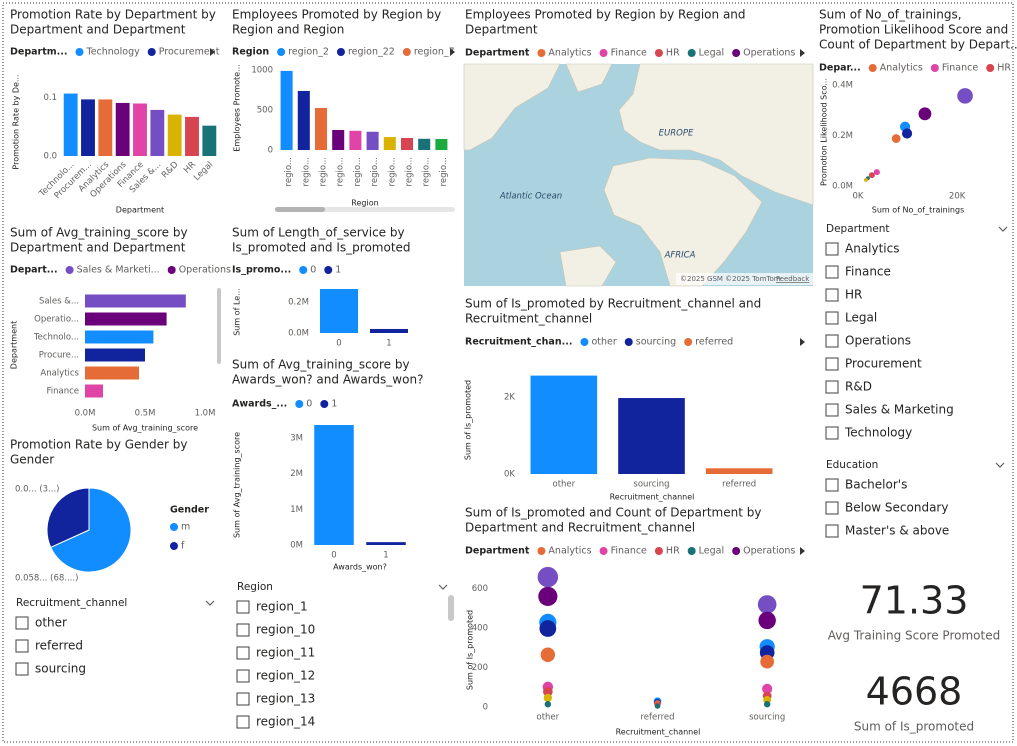 The height and width of the screenshot is (746, 1017). Describe the element at coordinates (899, 410) in the screenshot. I see `slicer-item: Sales & Marketing` at that location.